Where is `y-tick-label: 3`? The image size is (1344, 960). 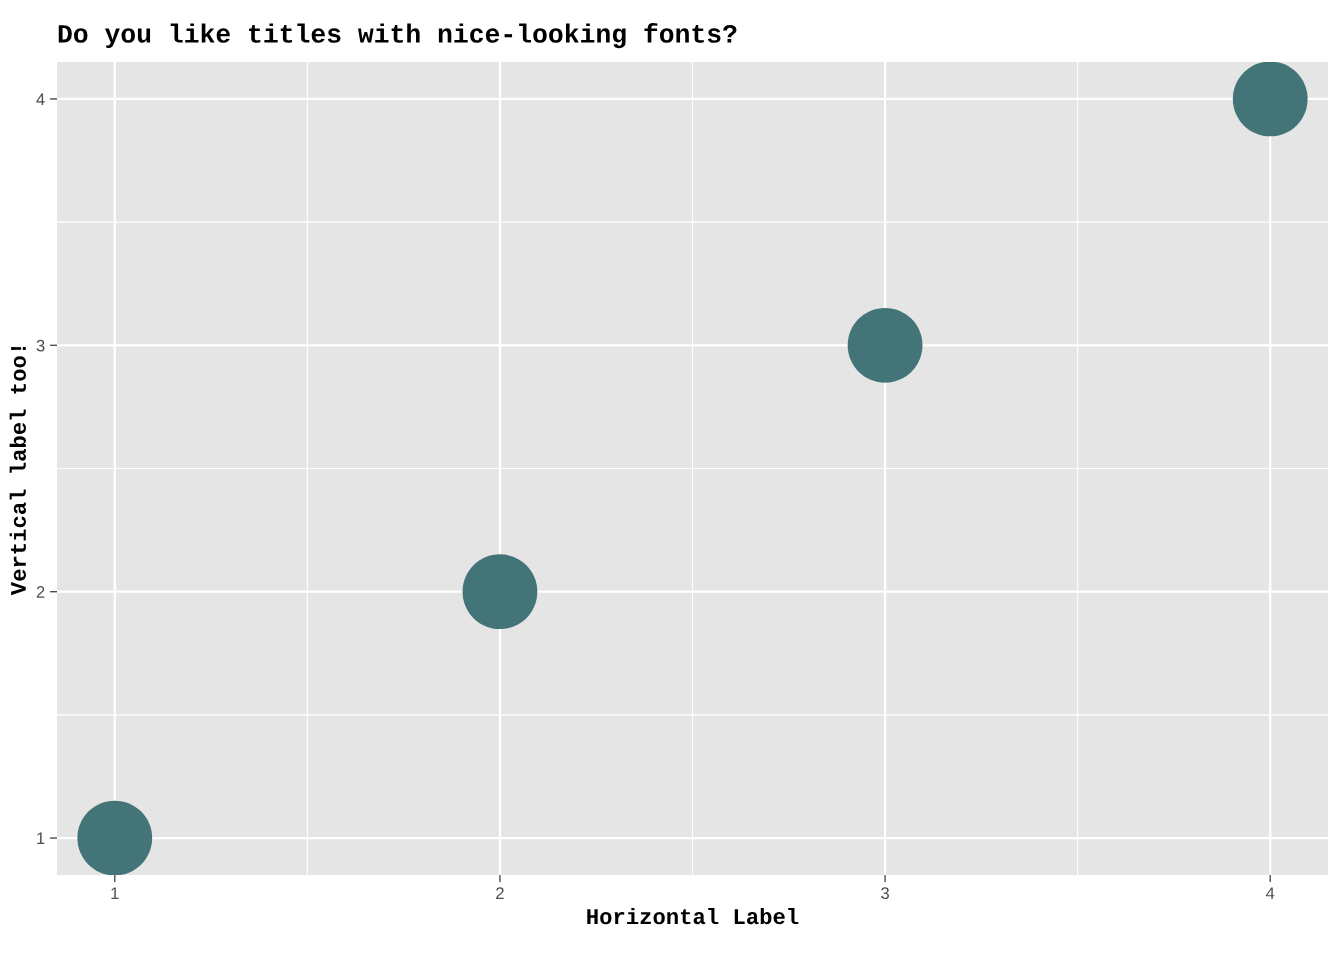
y-tick-label: 3 is located at coordinates (40, 345).